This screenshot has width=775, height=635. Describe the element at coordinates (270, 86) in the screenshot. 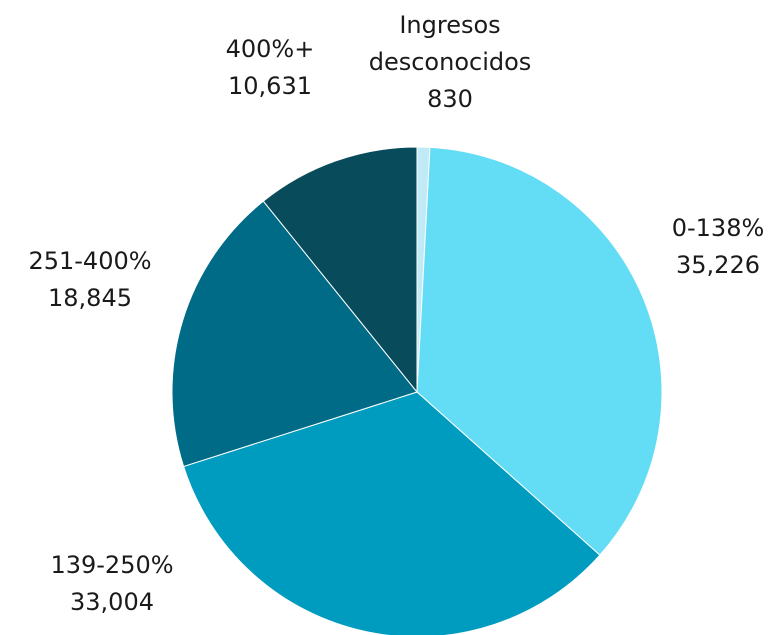

I see `slice-value-text: 10,631` at that location.